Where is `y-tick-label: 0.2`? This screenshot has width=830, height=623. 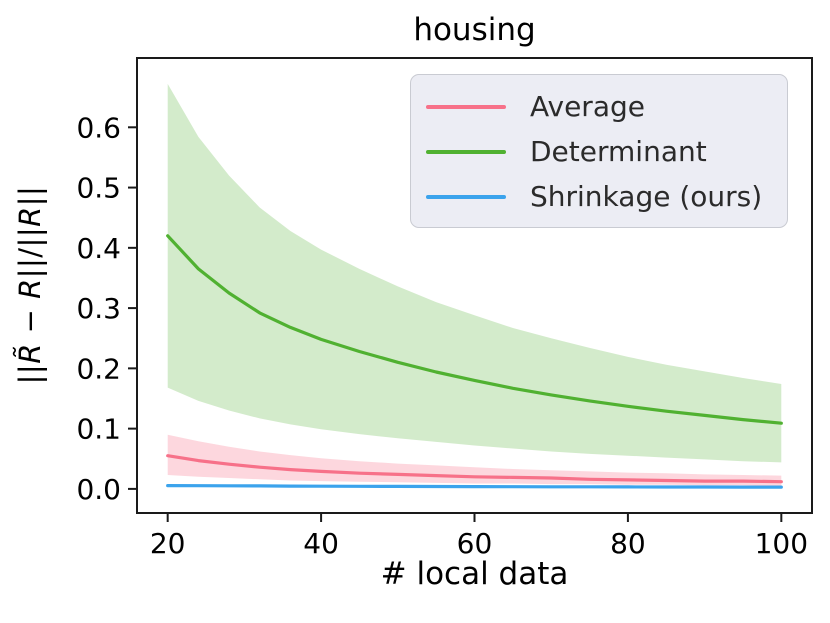
y-tick-label: 0.2 is located at coordinates (98, 368).